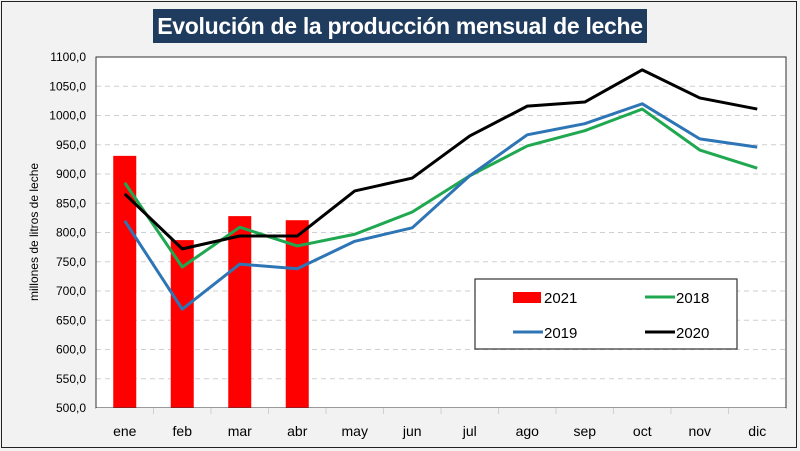 This screenshot has height=451, width=800. What do you see at coordinates (71, 145) in the screenshot?
I see `y-tick-label: 950,0` at bounding box center [71, 145].